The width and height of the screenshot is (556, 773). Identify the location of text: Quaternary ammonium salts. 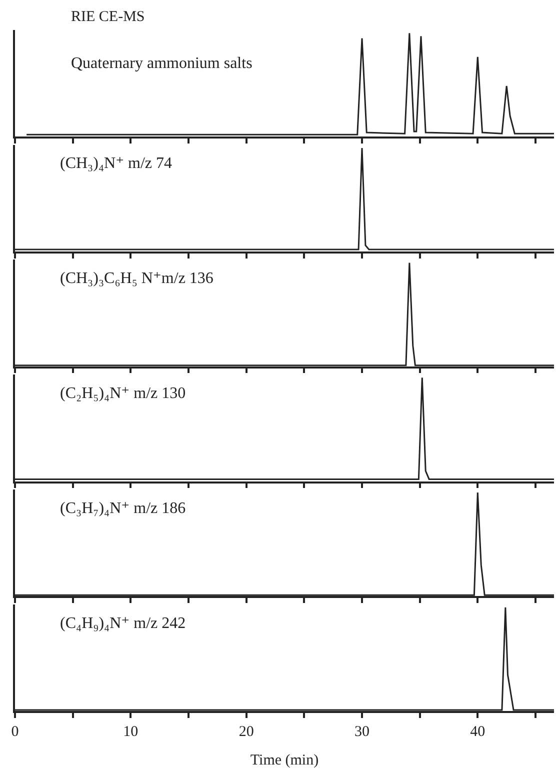
(161, 63).